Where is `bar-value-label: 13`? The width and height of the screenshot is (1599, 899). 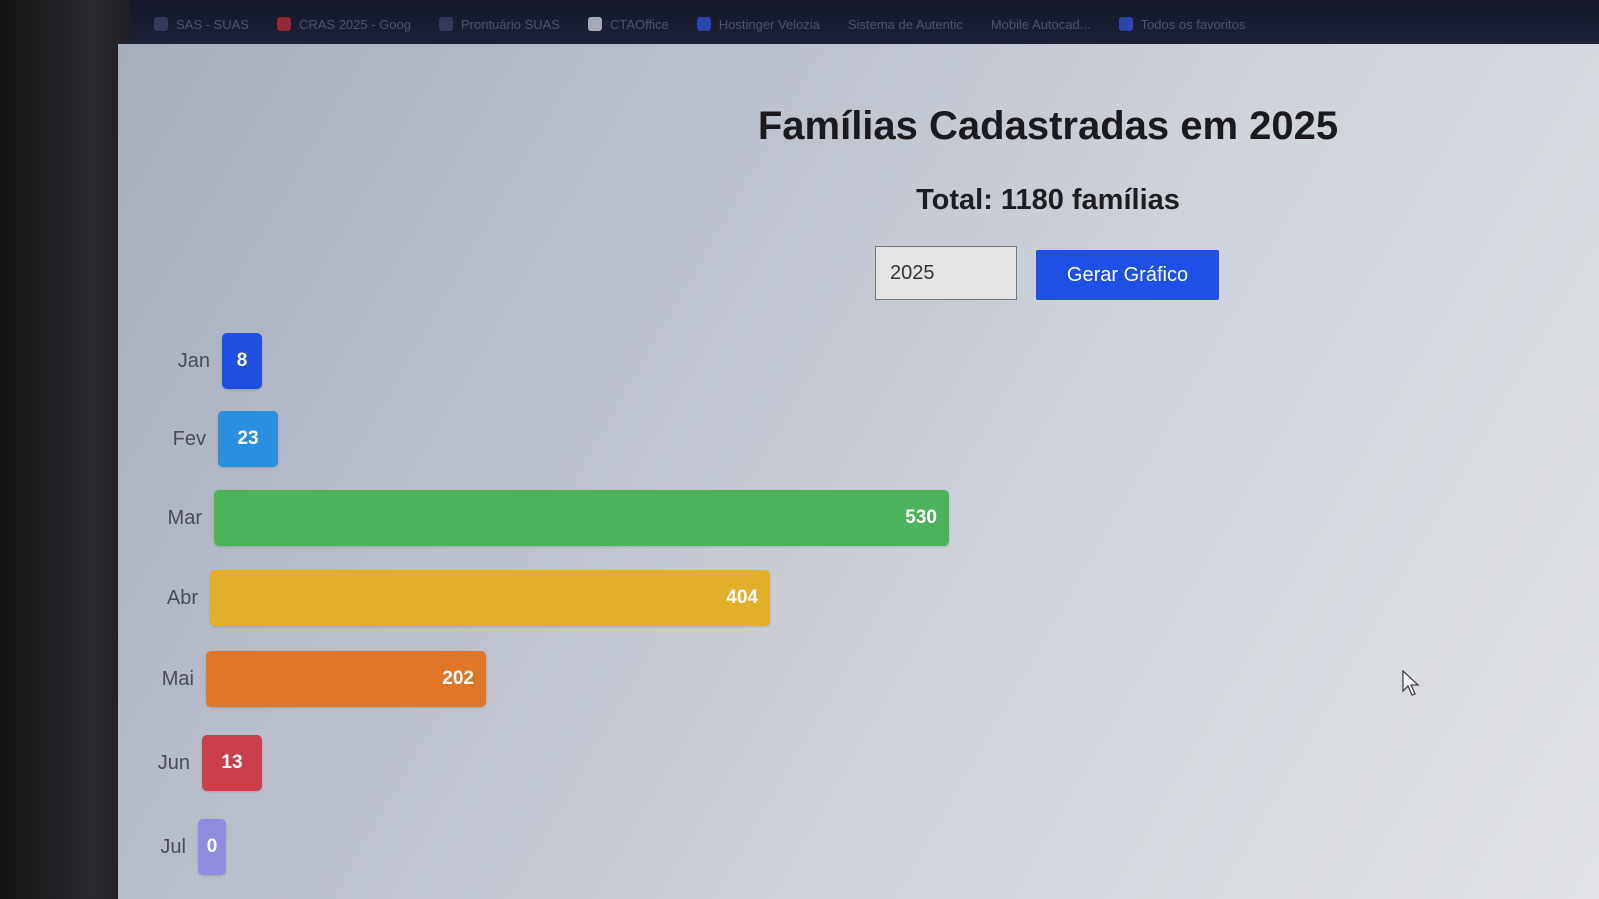 bar-value-label: 13 is located at coordinates (232, 762).